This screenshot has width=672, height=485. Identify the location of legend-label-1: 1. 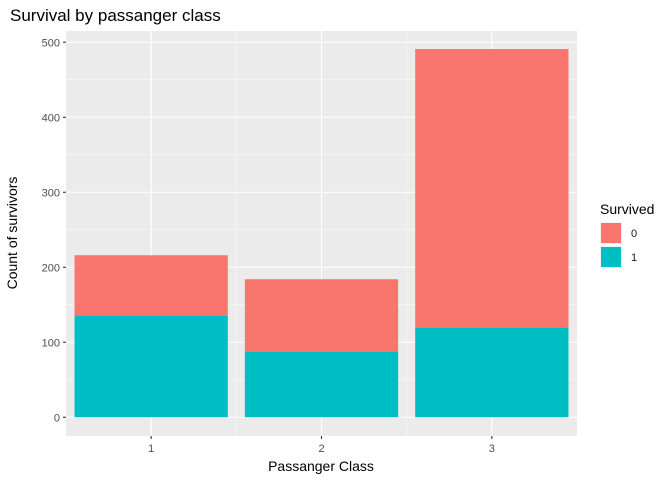
(634, 258).